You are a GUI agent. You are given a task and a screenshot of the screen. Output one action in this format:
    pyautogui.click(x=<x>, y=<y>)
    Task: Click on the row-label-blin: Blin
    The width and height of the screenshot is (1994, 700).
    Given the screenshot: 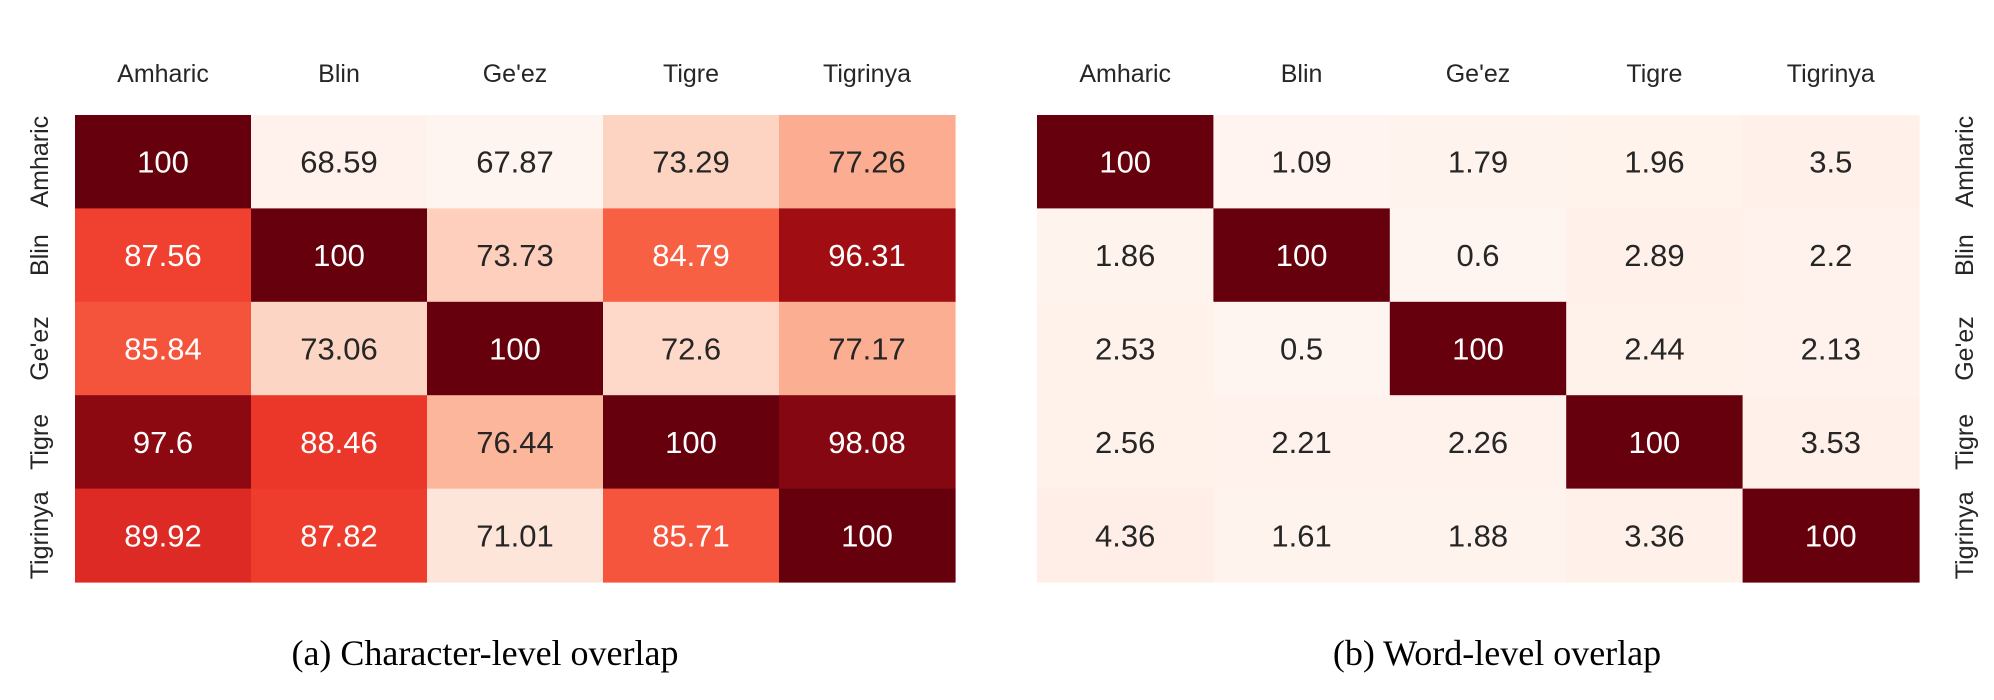 What is the action you would take?
    pyautogui.click(x=1965, y=255)
    